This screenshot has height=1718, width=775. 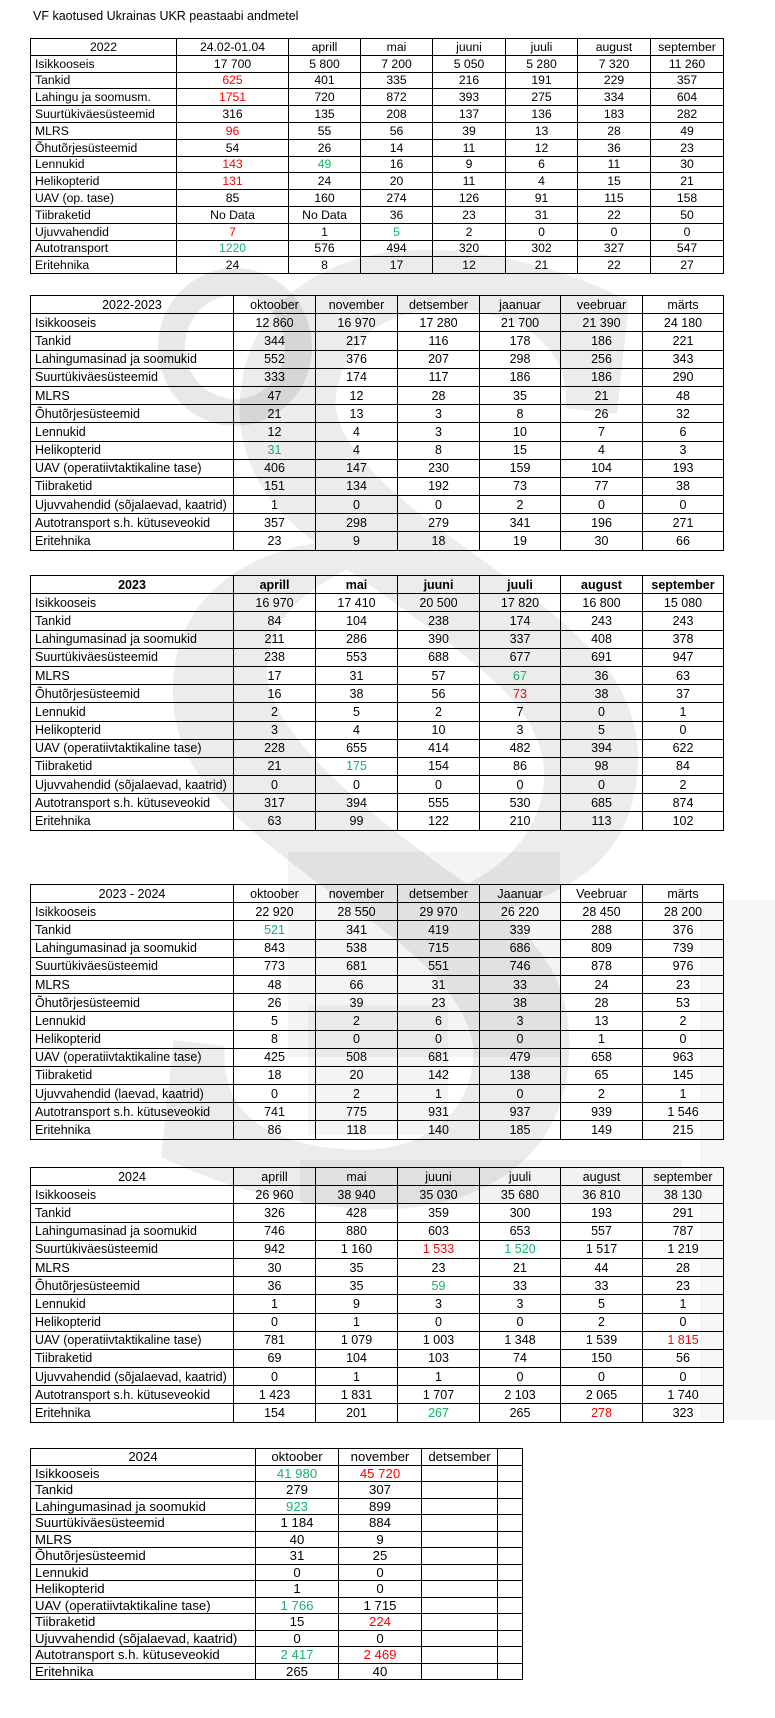 I want to click on cell-value: 1 715, so click(x=380, y=1605).